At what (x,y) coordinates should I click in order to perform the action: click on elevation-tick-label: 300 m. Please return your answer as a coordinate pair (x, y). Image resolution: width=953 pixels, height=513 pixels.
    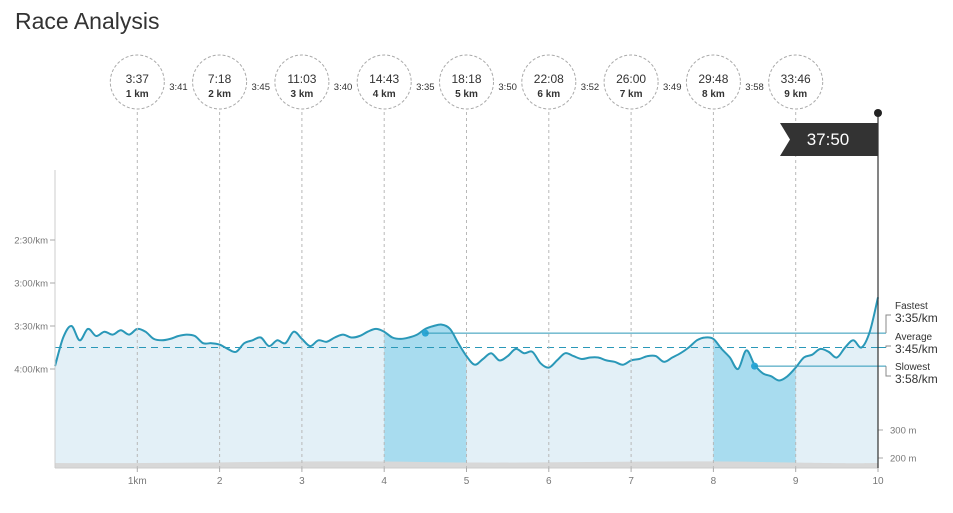
    Looking at the image, I should click on (903, 431).